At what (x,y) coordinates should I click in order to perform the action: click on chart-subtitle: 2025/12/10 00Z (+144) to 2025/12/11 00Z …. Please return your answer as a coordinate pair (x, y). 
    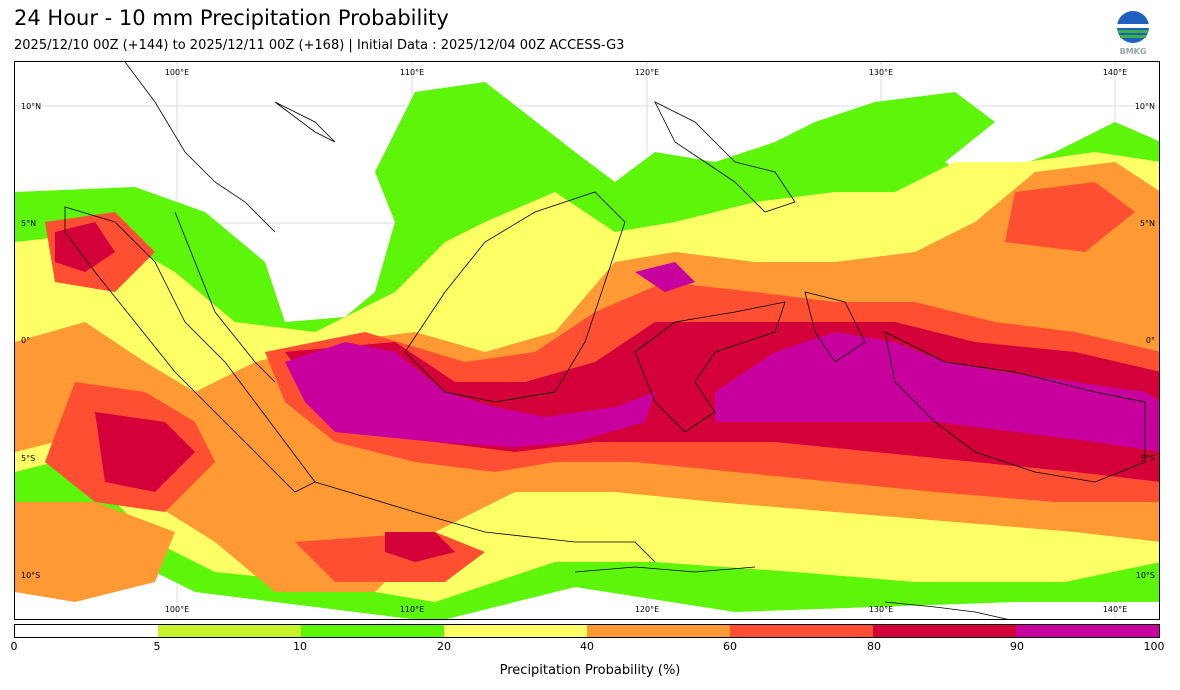
    Looking at the image, I should click on (319, 45).